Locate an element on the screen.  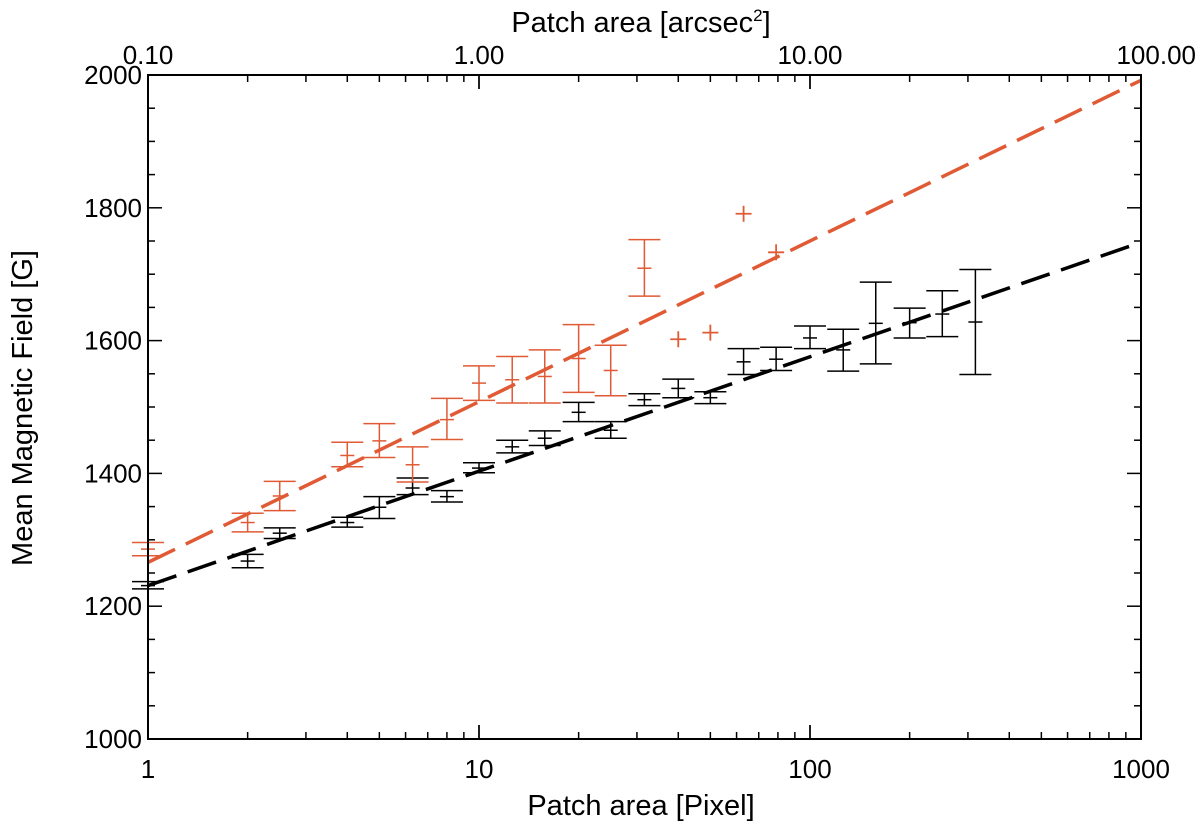
x-tick-label: 100 is located at coordinates (809, 769).